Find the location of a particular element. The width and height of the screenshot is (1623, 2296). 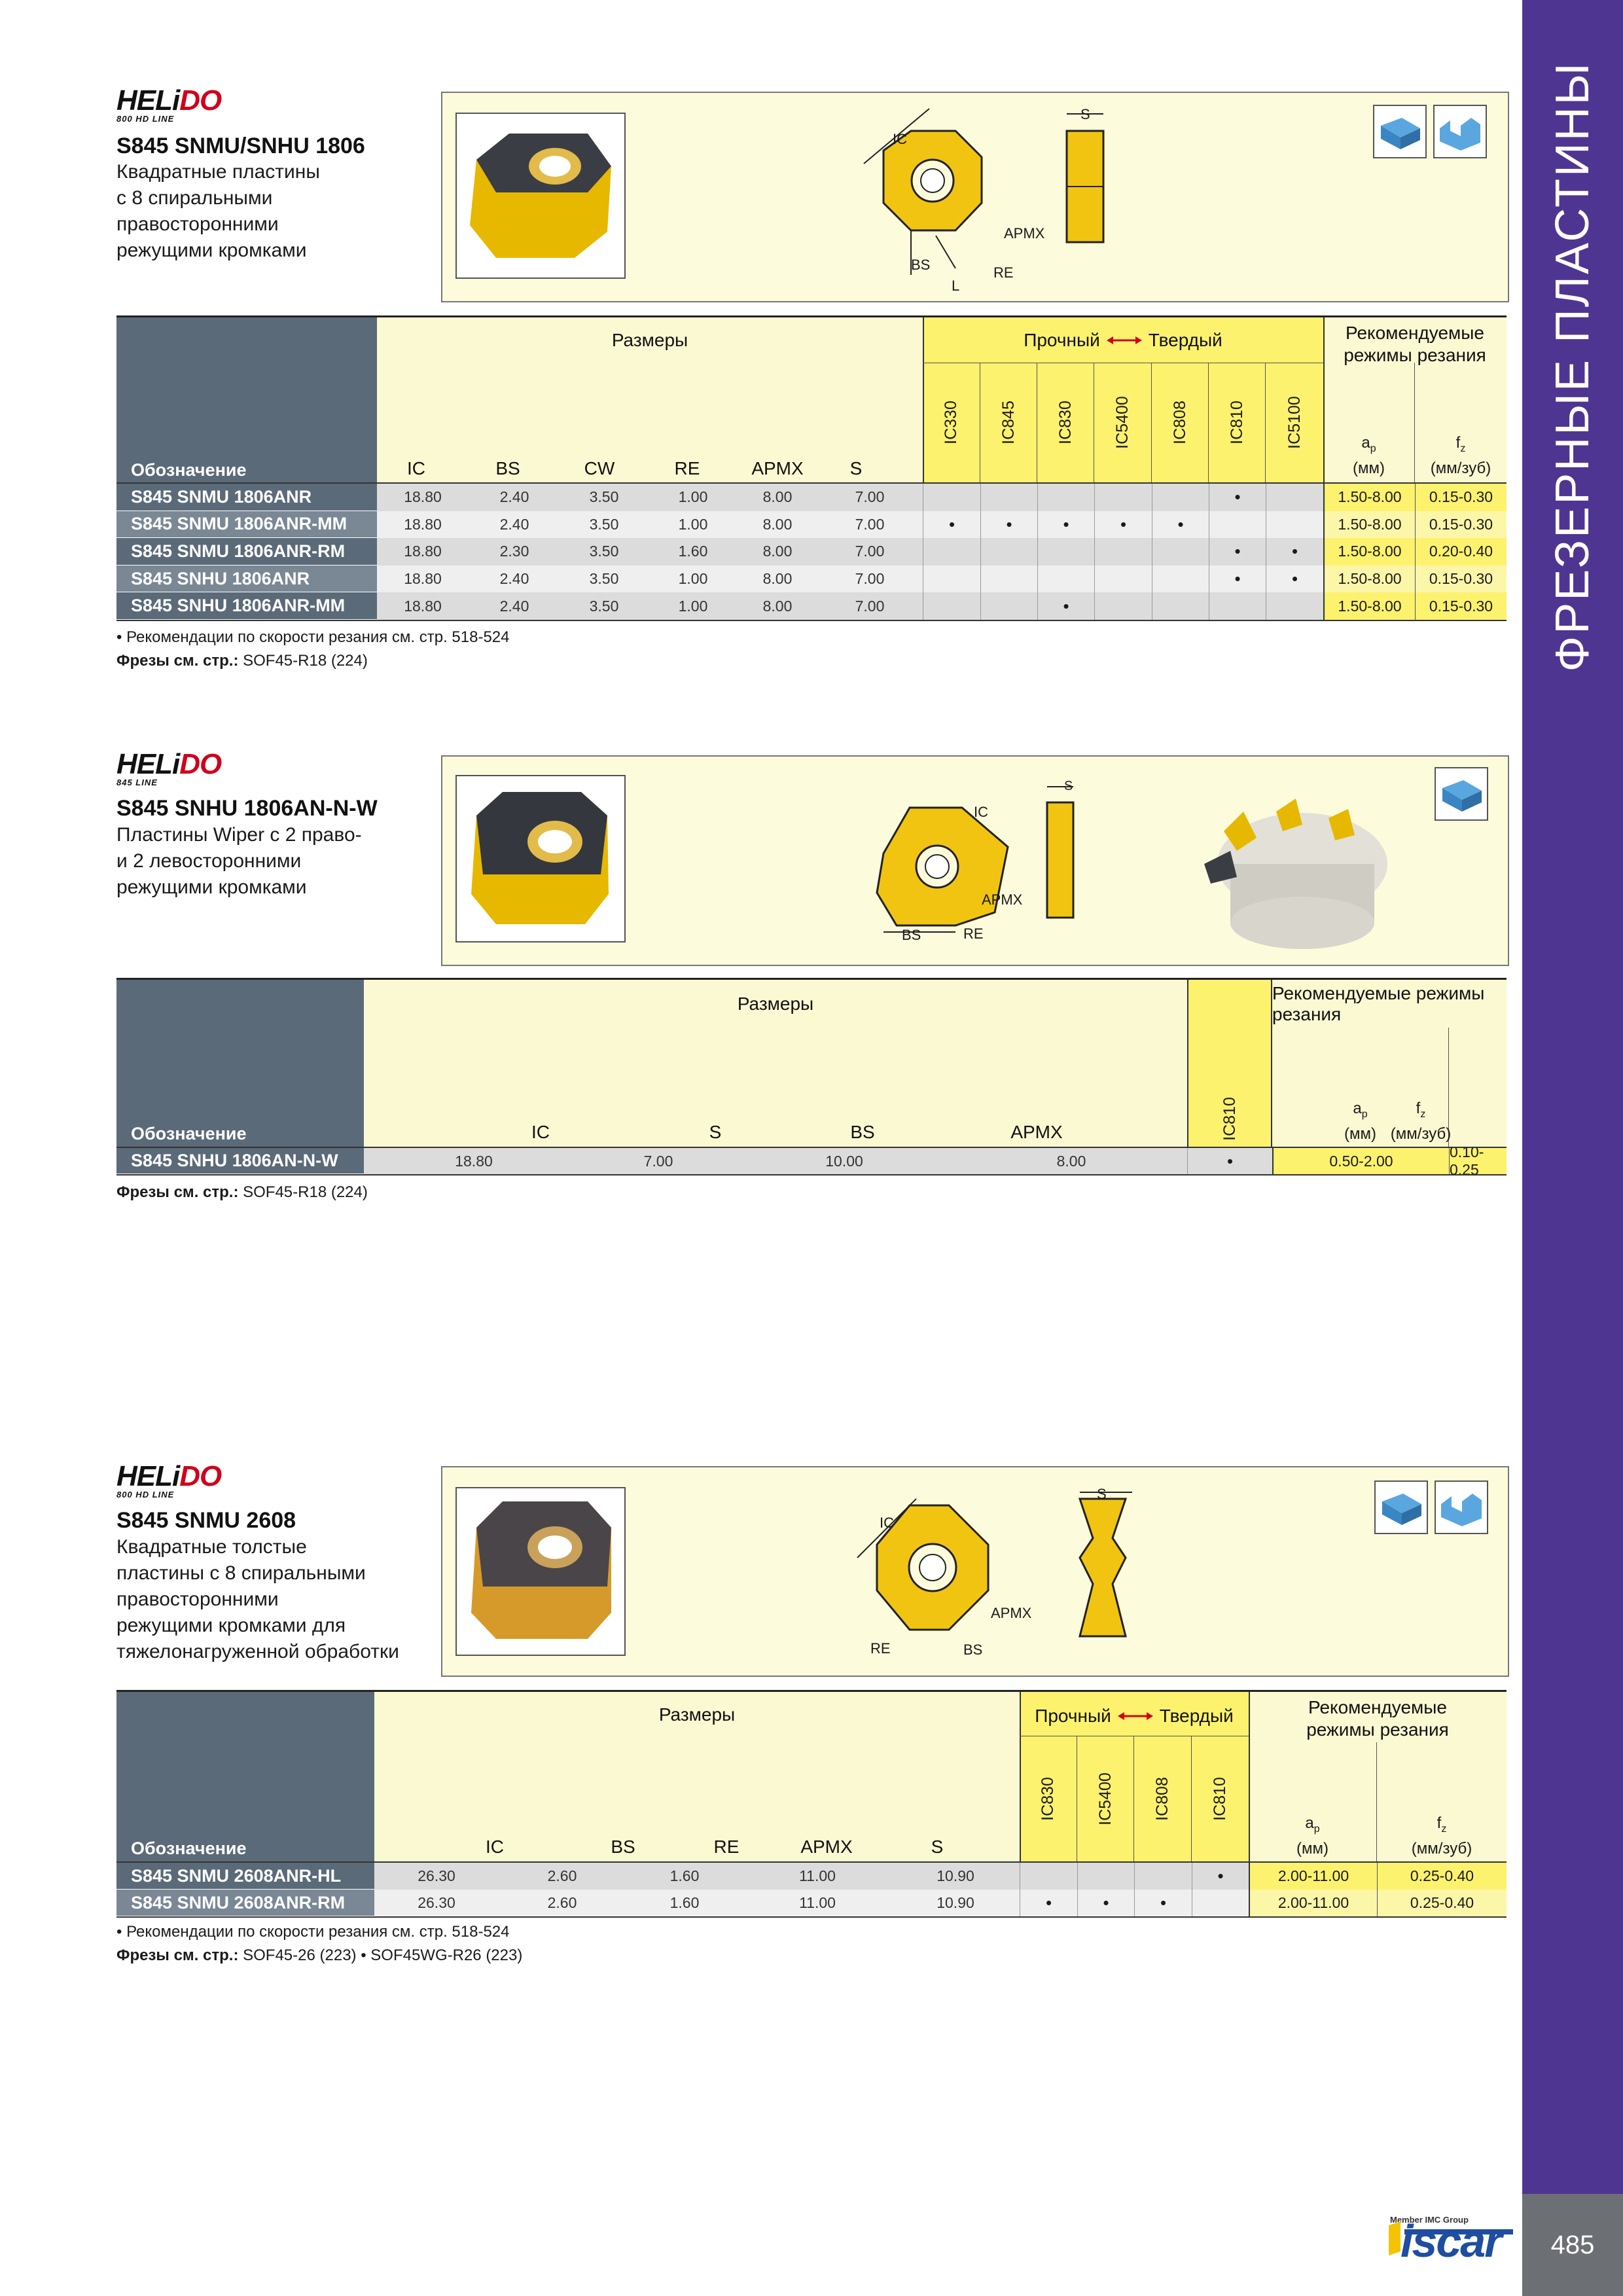

col-apmx: APMX is located at coordinates (777, 468).